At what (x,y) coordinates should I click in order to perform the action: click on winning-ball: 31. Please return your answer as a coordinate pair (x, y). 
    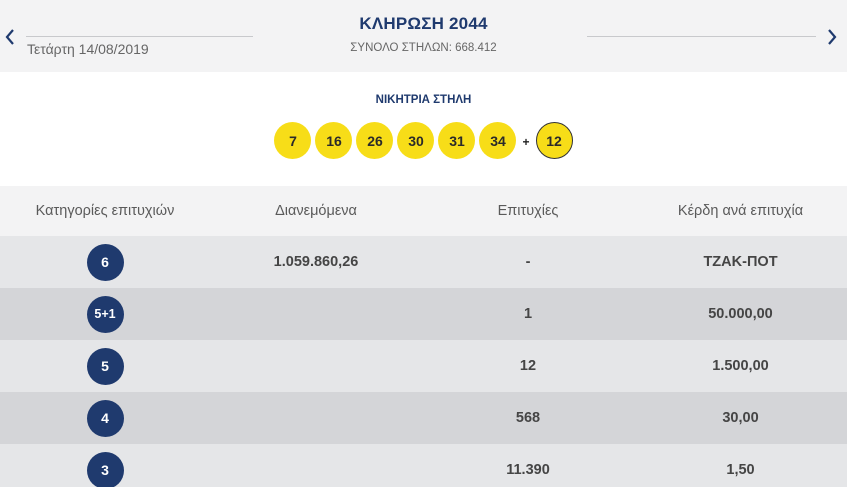
    Looking at the image, I should click on (457, 140).